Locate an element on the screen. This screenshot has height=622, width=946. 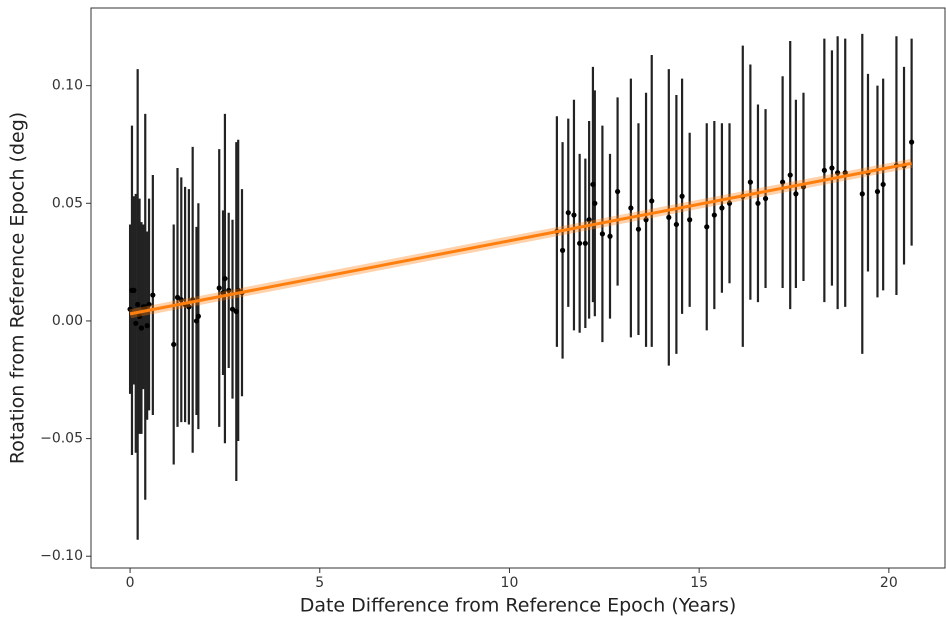
x-tick-label: 15 is located at coordinates (699, 583).